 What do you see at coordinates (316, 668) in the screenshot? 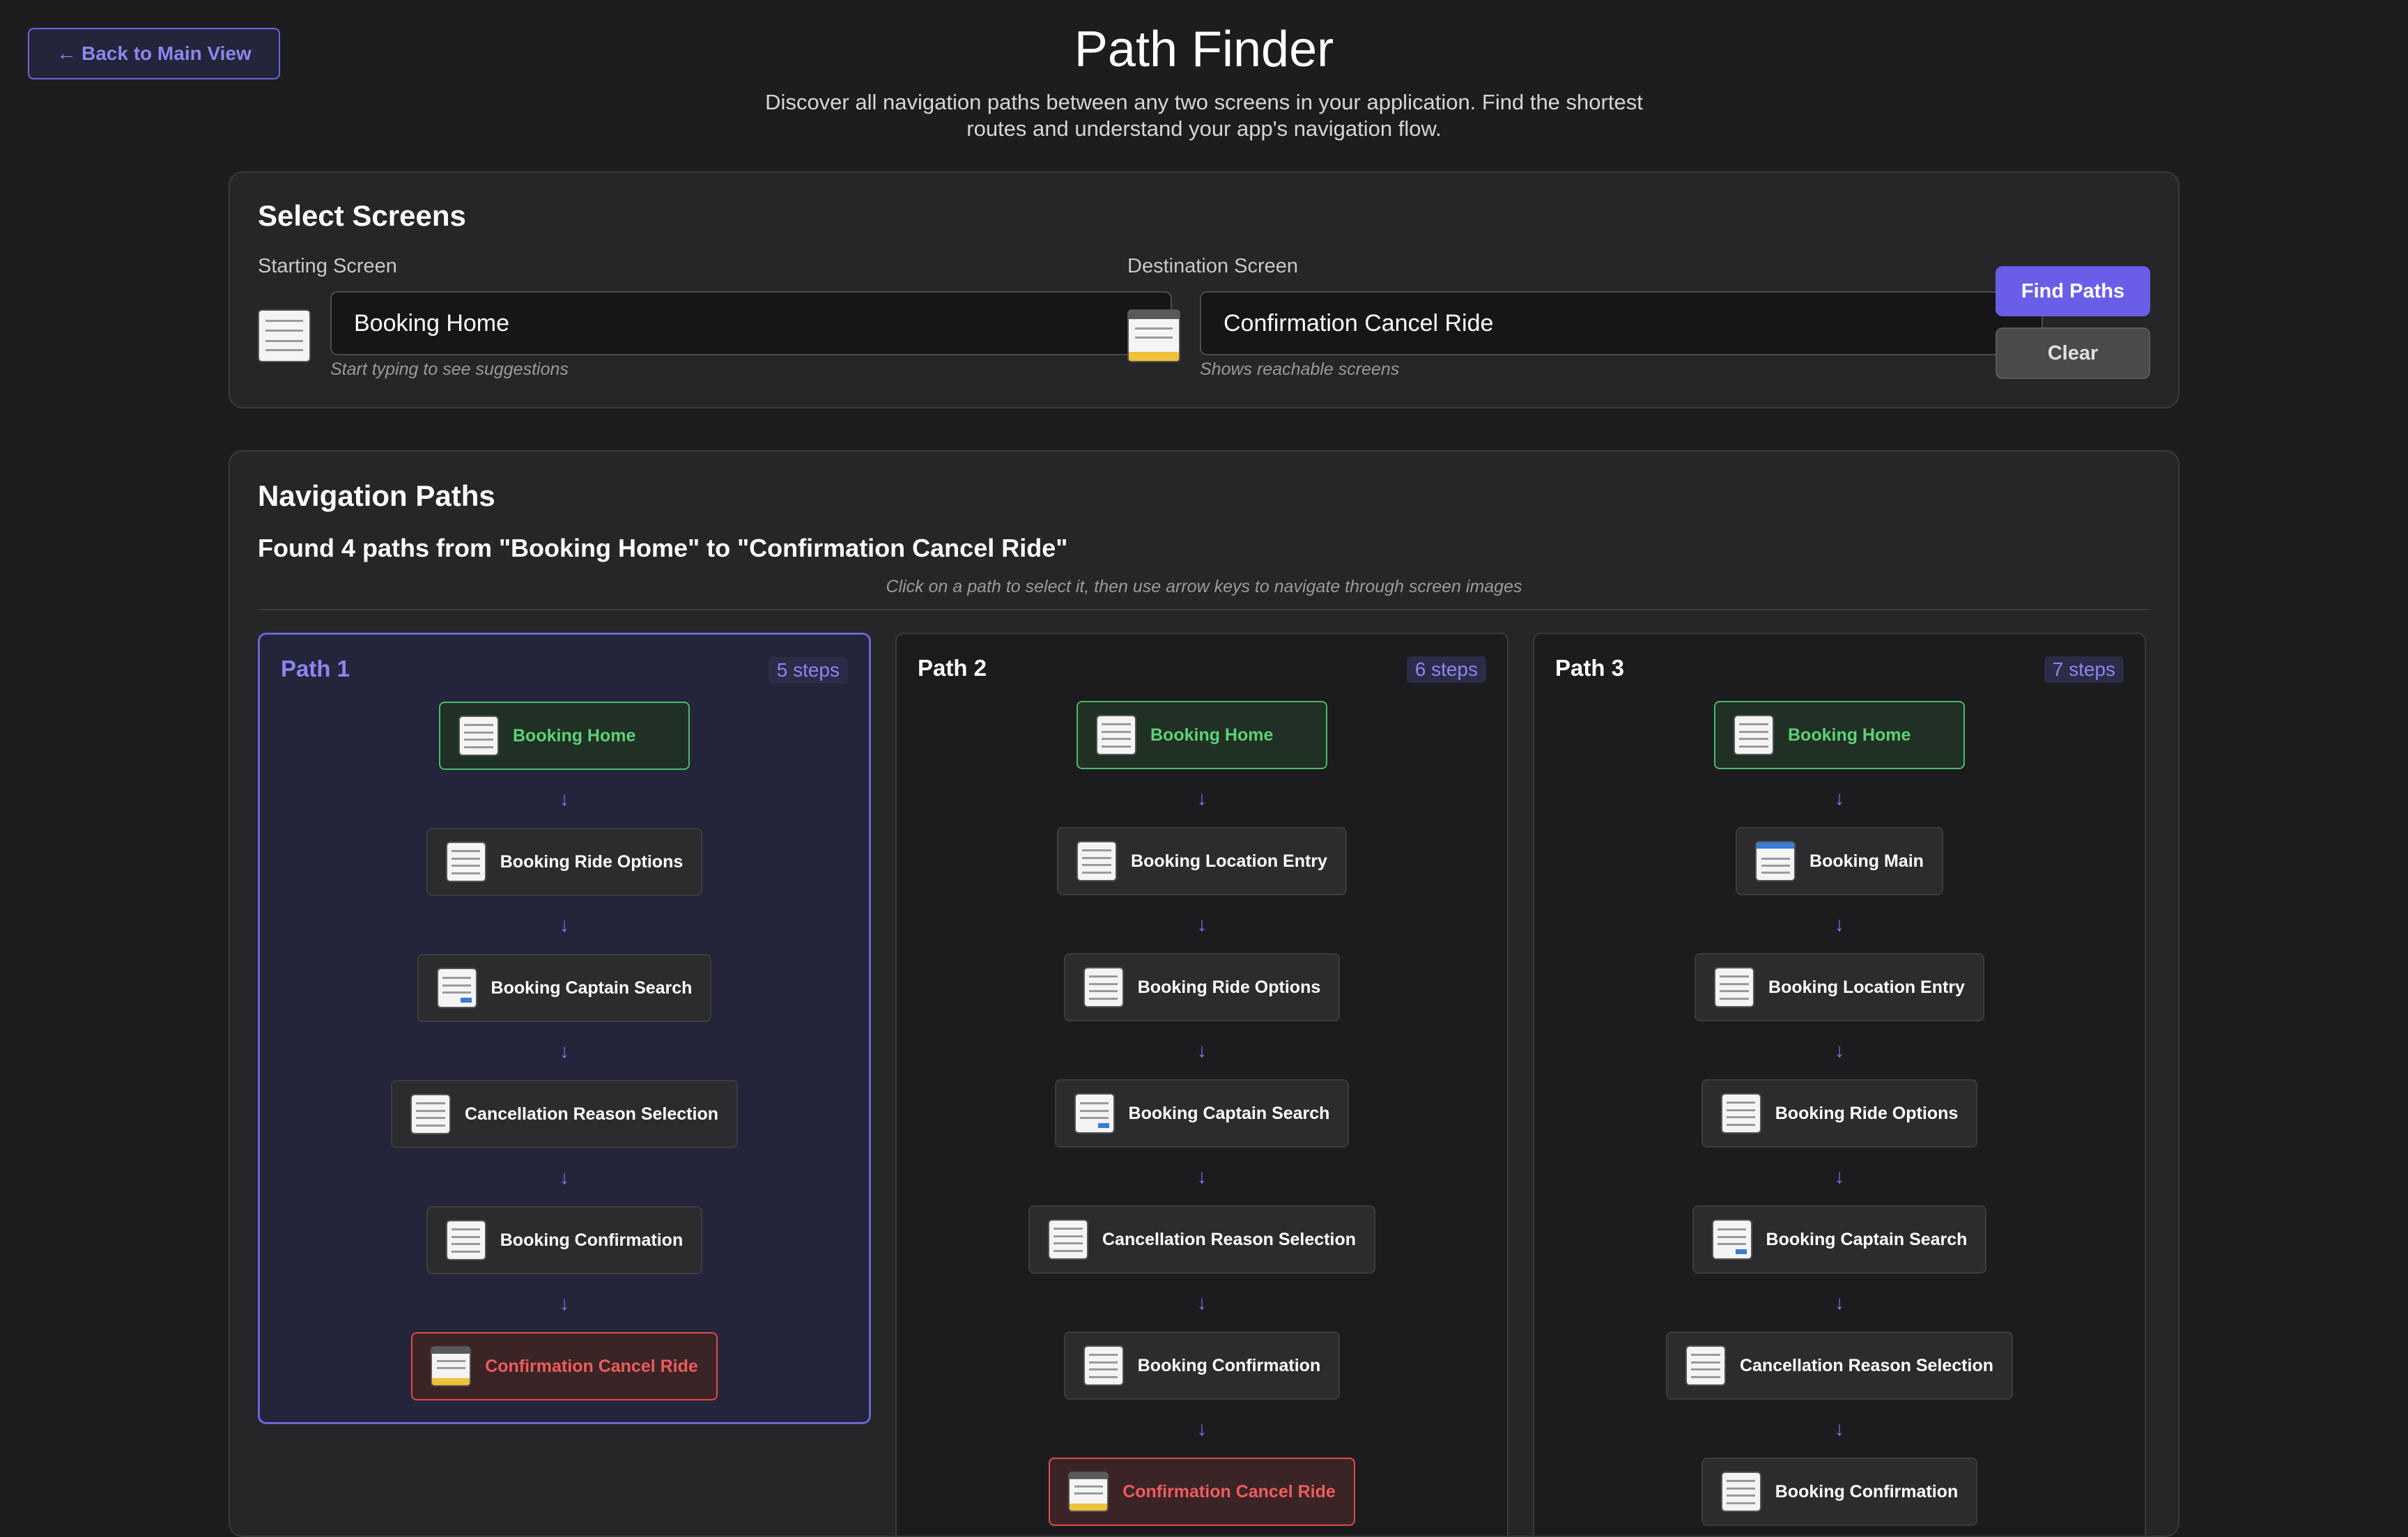
I see `path-name: Path 1` at bounding box center [316, 668].